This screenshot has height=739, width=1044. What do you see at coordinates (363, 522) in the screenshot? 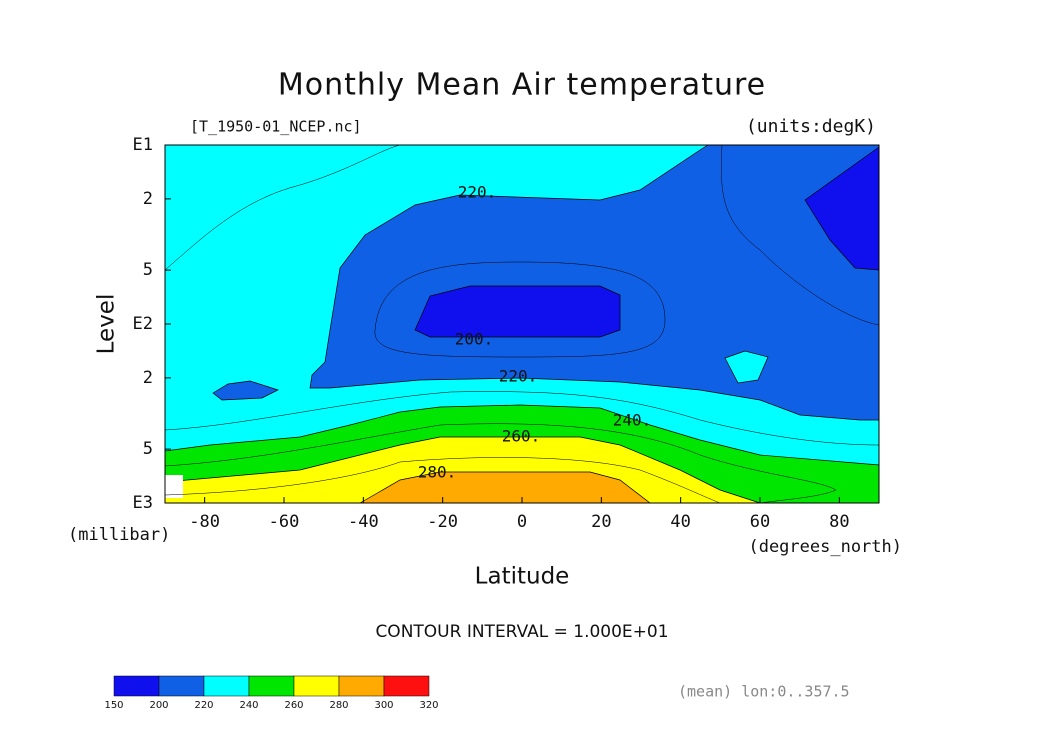
I see `x-tick-label: -40` at bounding box center [363, 522].